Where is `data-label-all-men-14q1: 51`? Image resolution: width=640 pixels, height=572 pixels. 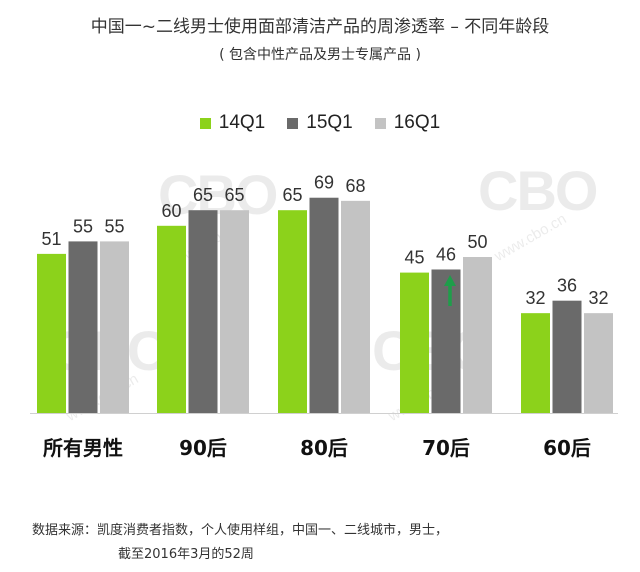 data-label-all-men-14q1: 51 is located at coordinates (51, 239).